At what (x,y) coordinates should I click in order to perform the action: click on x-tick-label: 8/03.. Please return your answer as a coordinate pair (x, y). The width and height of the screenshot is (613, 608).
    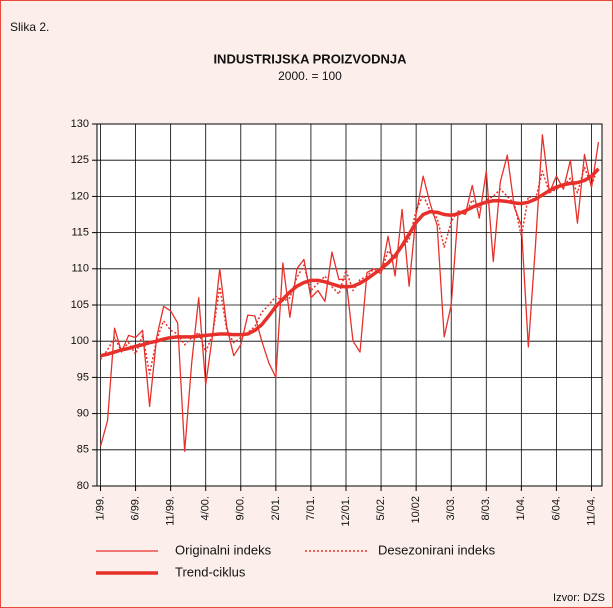
    Looking at the image, I should click on (486, 508).